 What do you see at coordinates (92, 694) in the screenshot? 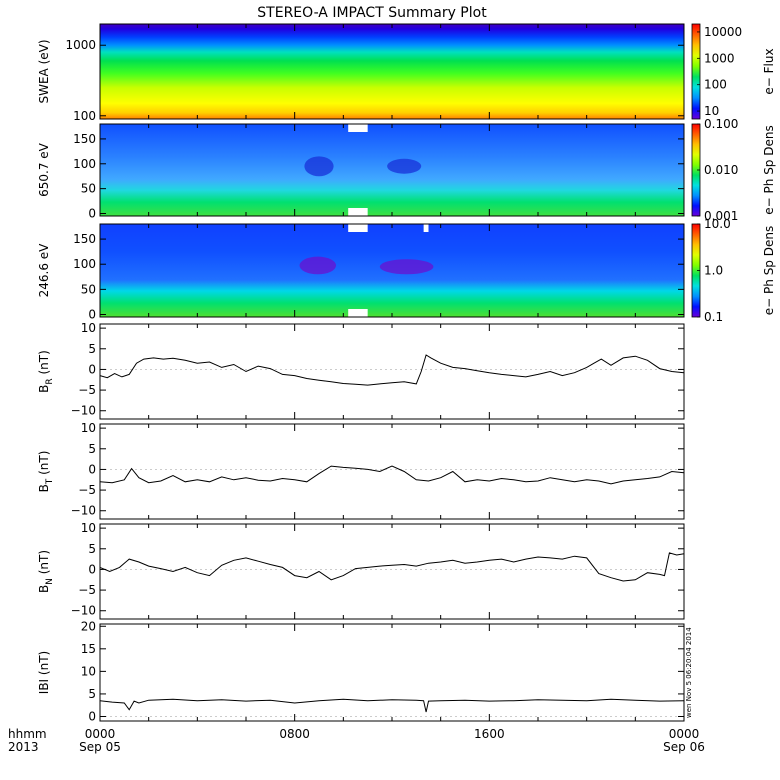
I see `ytick-label-bmag-1: 5` at bounding box center [92, 694].